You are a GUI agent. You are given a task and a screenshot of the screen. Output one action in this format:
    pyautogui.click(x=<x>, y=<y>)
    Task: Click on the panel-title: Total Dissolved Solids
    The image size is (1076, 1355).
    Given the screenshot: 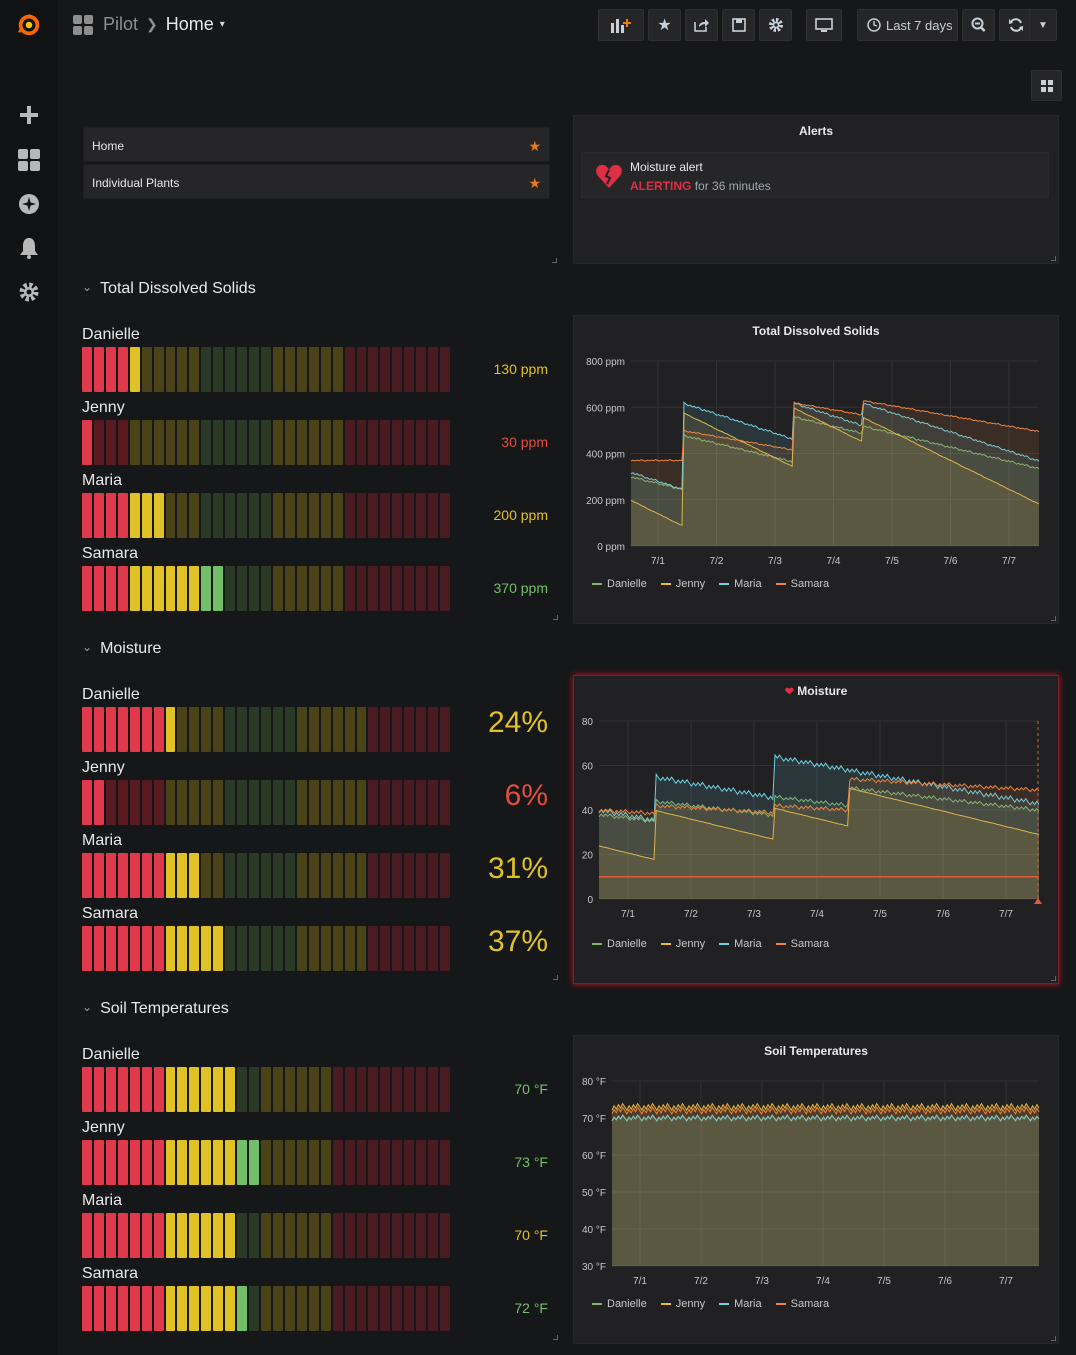 What is the action you would take?
    pyautogui.click(x=816, y=331)
    